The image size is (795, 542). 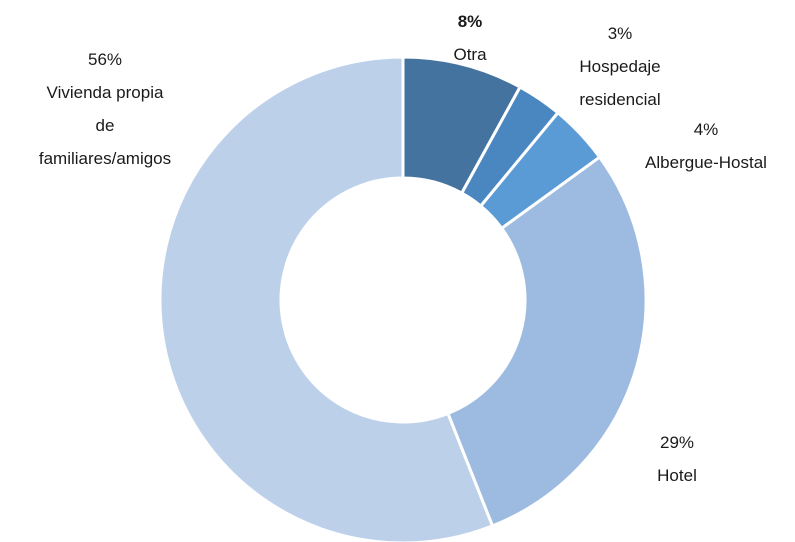 I want to click on value-label: 8%, so click(x=470, y=21).